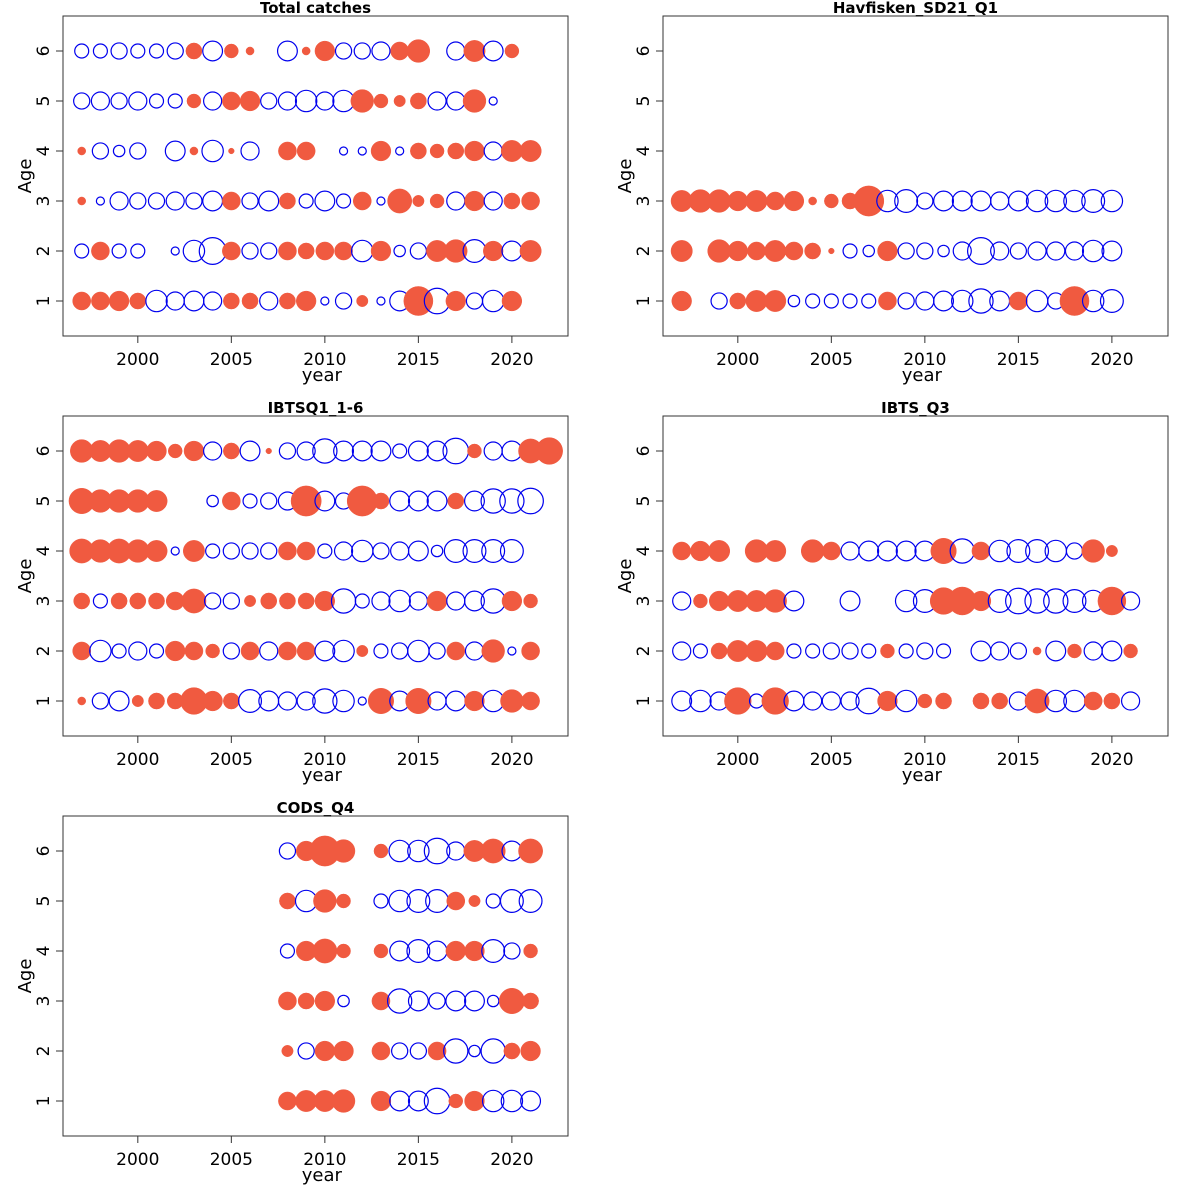 This screenshot has height=1200, width=1200. Describe the element at coordinates (292, 992) in the screenshot. I see `panel-5: CODS_Q4 2000 2005 2010 2015 2020 year 1 2 3 4 5 6 Age` at that location.